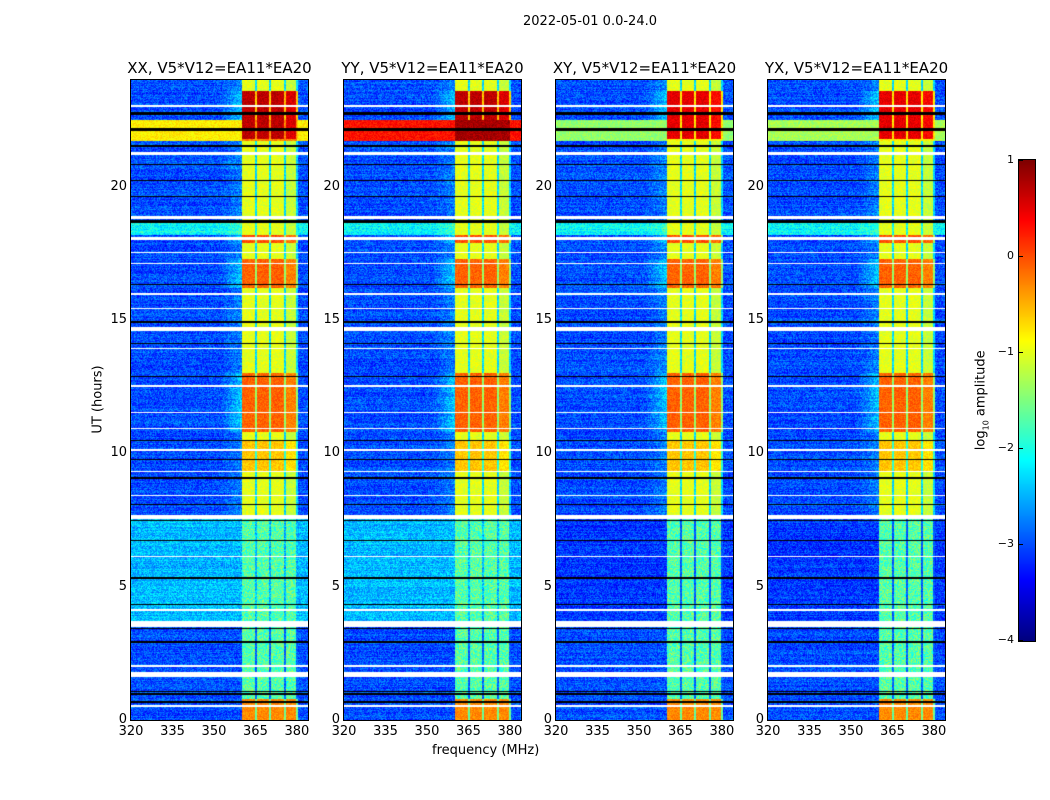 Image resolution: width=1050 pixels, height=800 pixels. What do you see at coordinates (432, 68) in the screenshot?
I see `panel-title: YY, V5*V12=EA11*EA20` at bounding box center [432, 68].